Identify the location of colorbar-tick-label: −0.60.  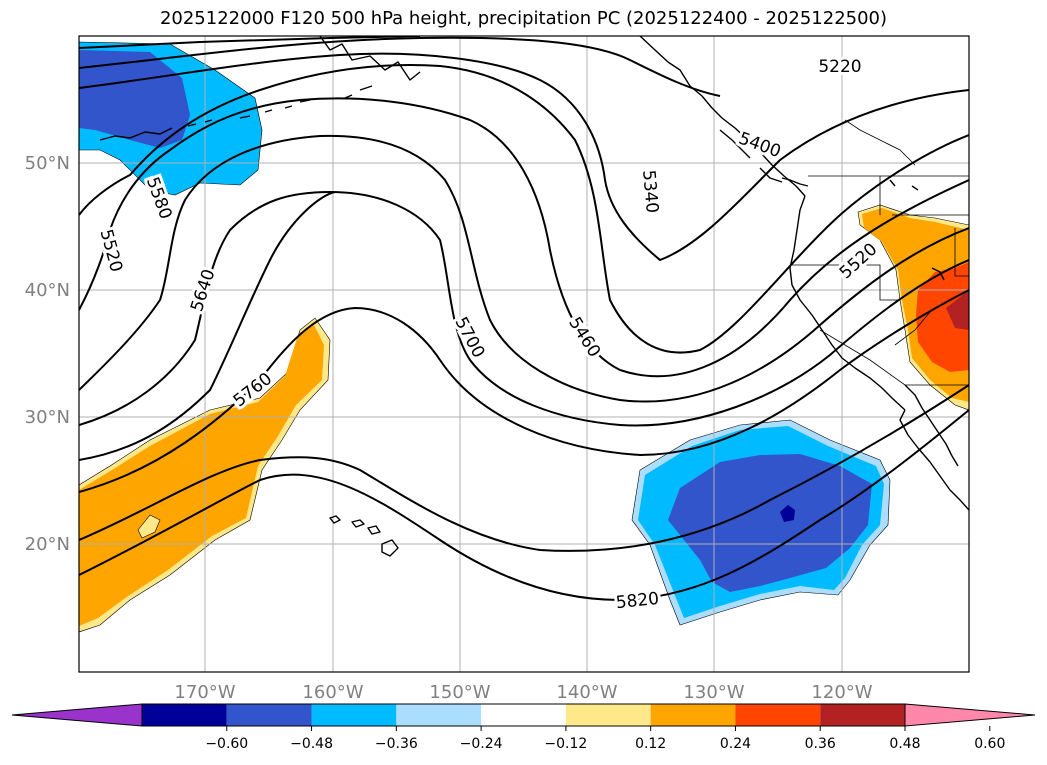
(226, 744).